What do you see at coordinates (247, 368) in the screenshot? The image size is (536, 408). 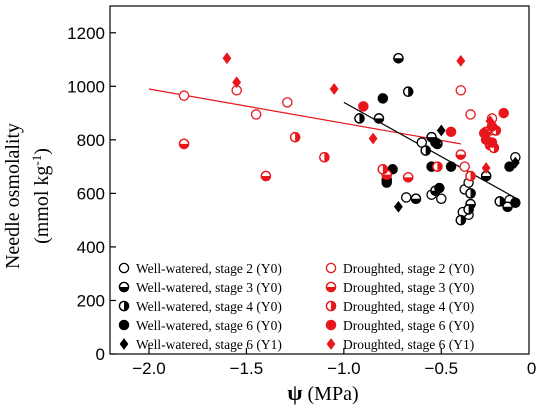 I see `x-tick-label: −1.5` at bounding box center [247, 368].